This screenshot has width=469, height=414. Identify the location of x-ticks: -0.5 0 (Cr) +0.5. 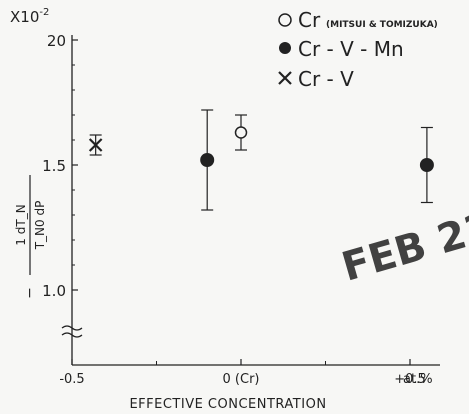
(242, 373).